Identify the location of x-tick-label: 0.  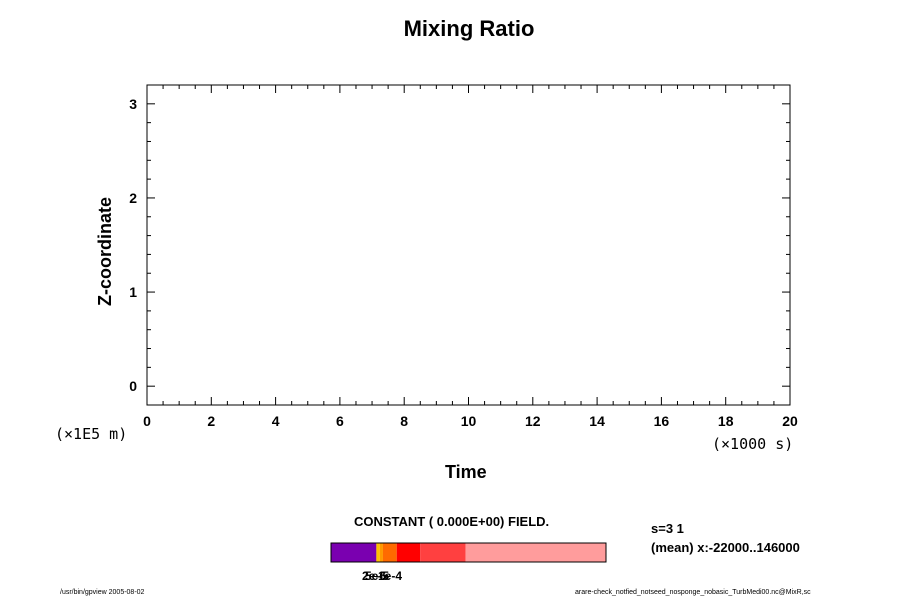
(147, 421).